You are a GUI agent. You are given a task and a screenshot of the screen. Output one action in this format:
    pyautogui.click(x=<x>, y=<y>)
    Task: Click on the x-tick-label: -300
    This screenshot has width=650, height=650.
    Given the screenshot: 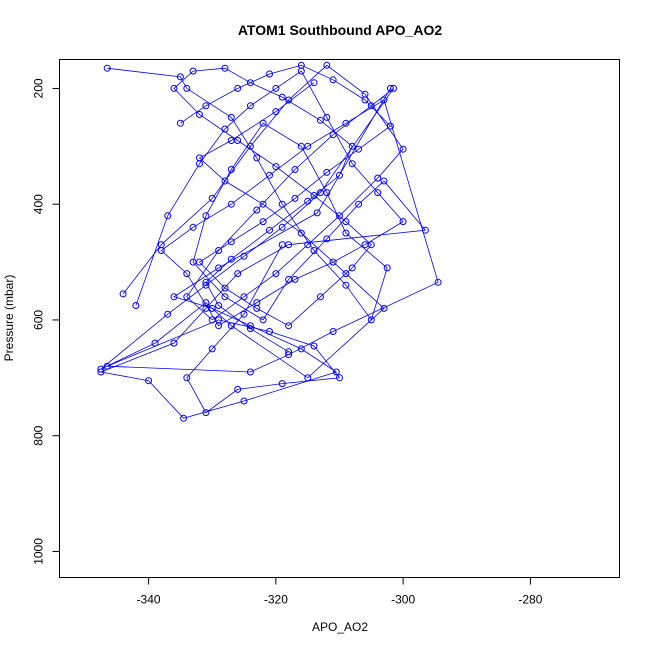 What is the action you would take?
    pyautogui.click(x=403, y=600)
    